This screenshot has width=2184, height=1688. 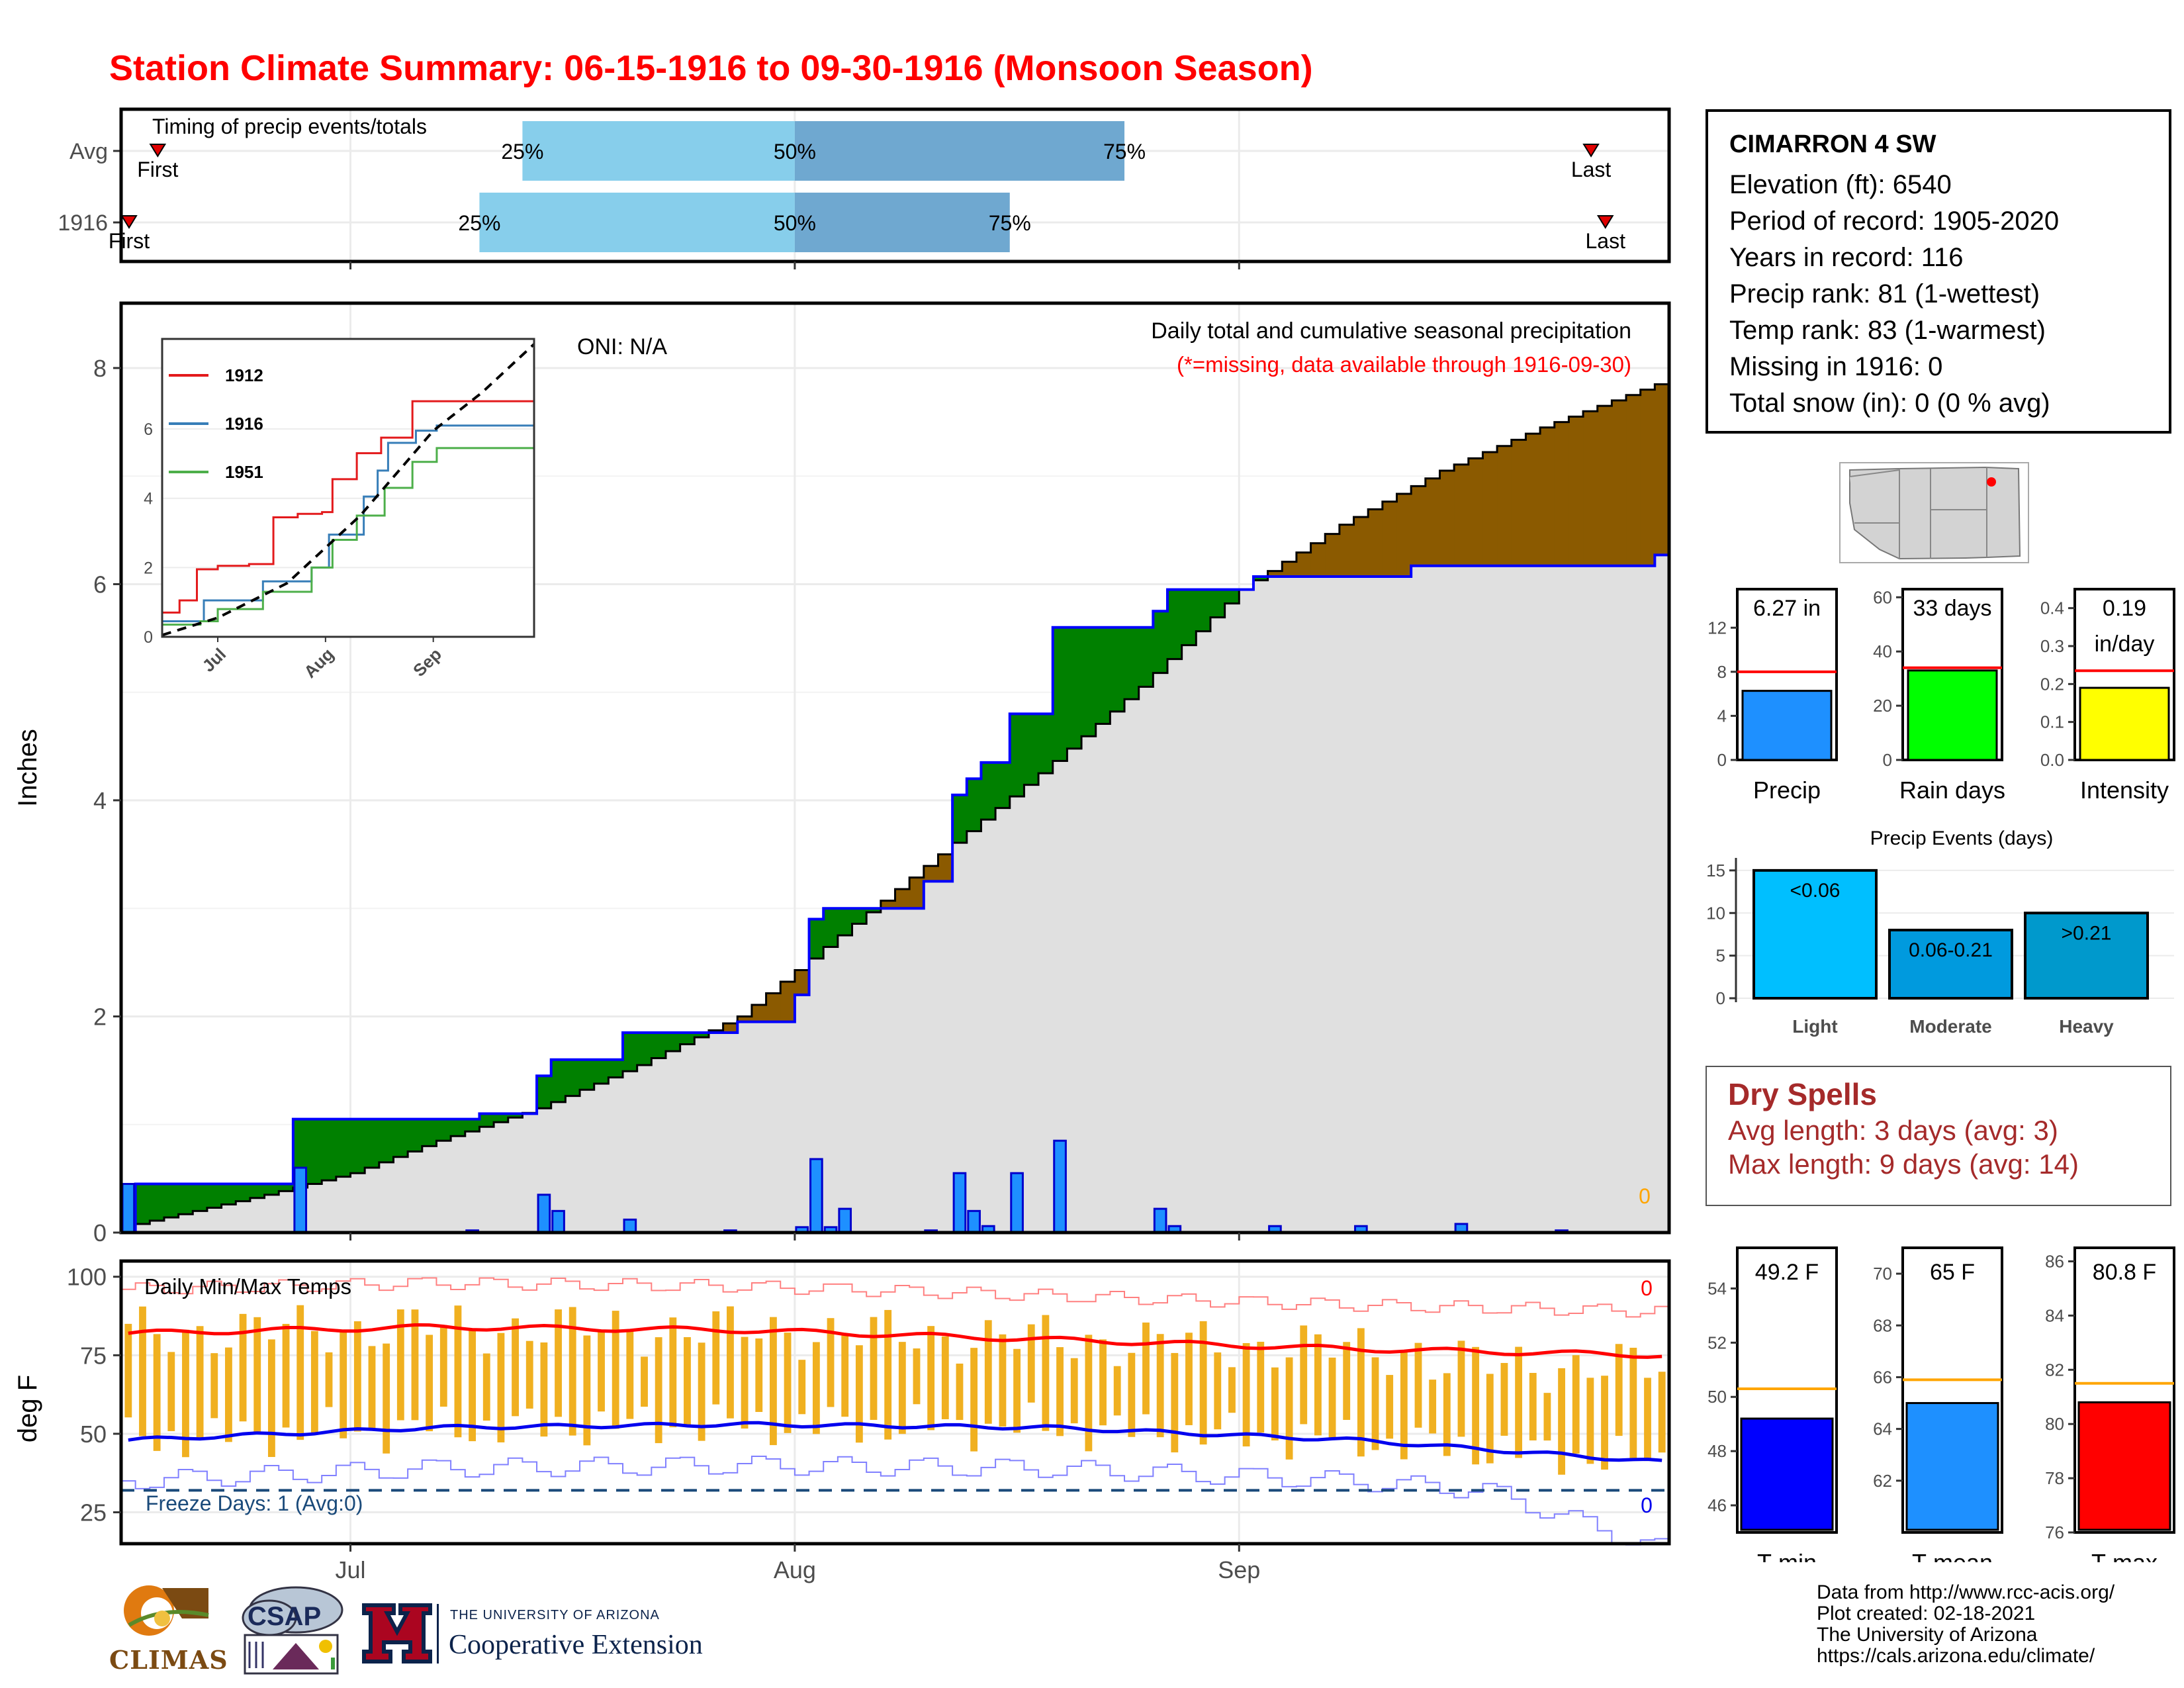 I want to click on mini-bar-precip, so click(x=1787, y=725).